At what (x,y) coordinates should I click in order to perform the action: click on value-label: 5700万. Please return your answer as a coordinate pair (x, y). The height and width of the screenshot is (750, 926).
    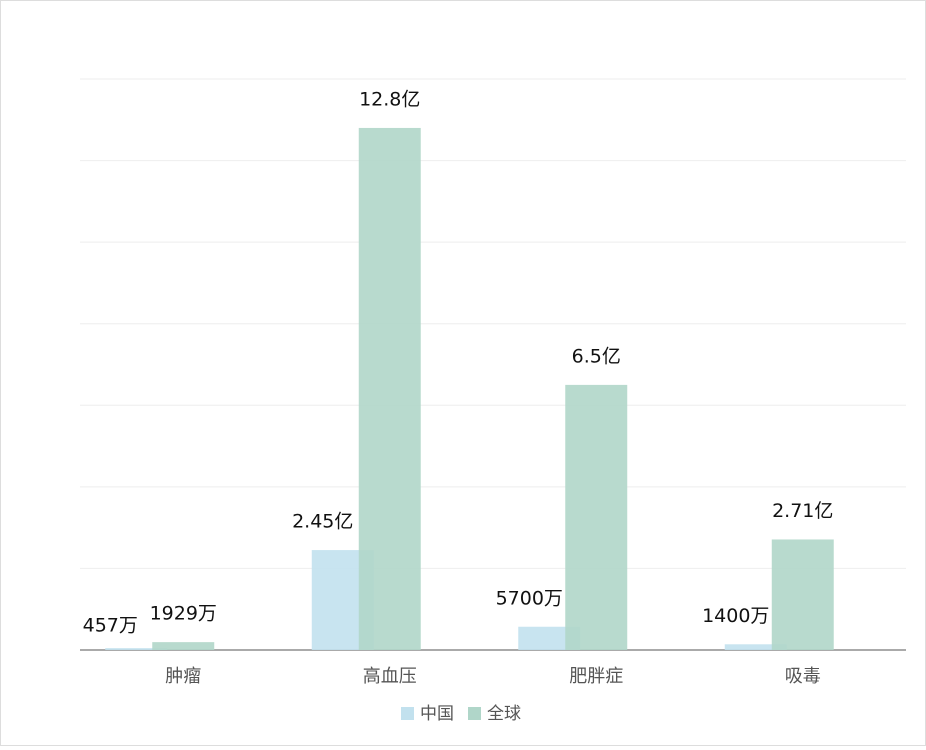
    Looking at the image, I should click on (529, 598).